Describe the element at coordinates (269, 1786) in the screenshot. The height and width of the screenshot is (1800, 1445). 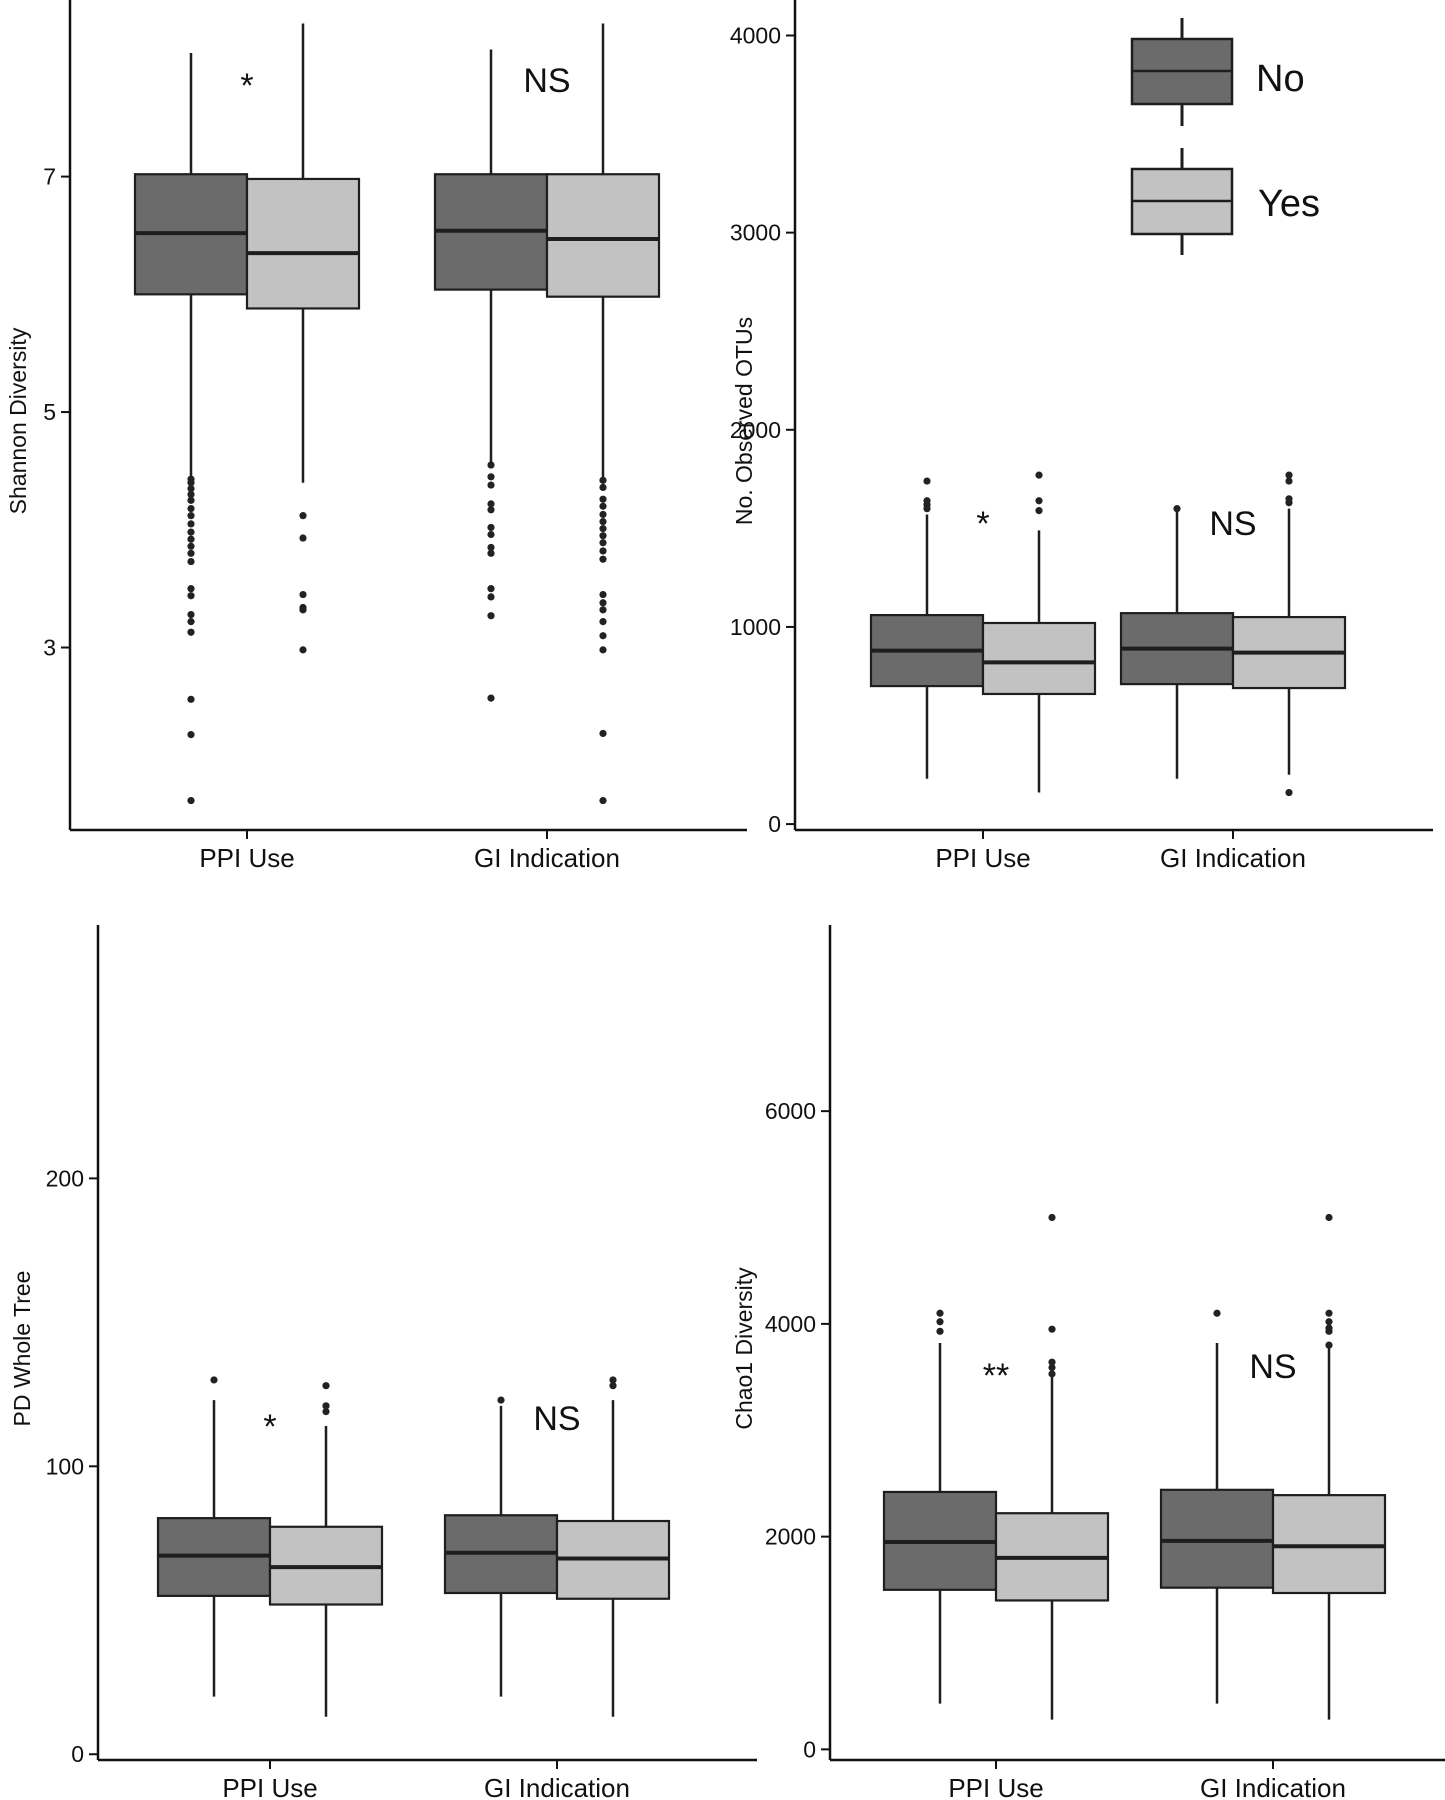
I see `x-category-label: PPI Use` at that location.